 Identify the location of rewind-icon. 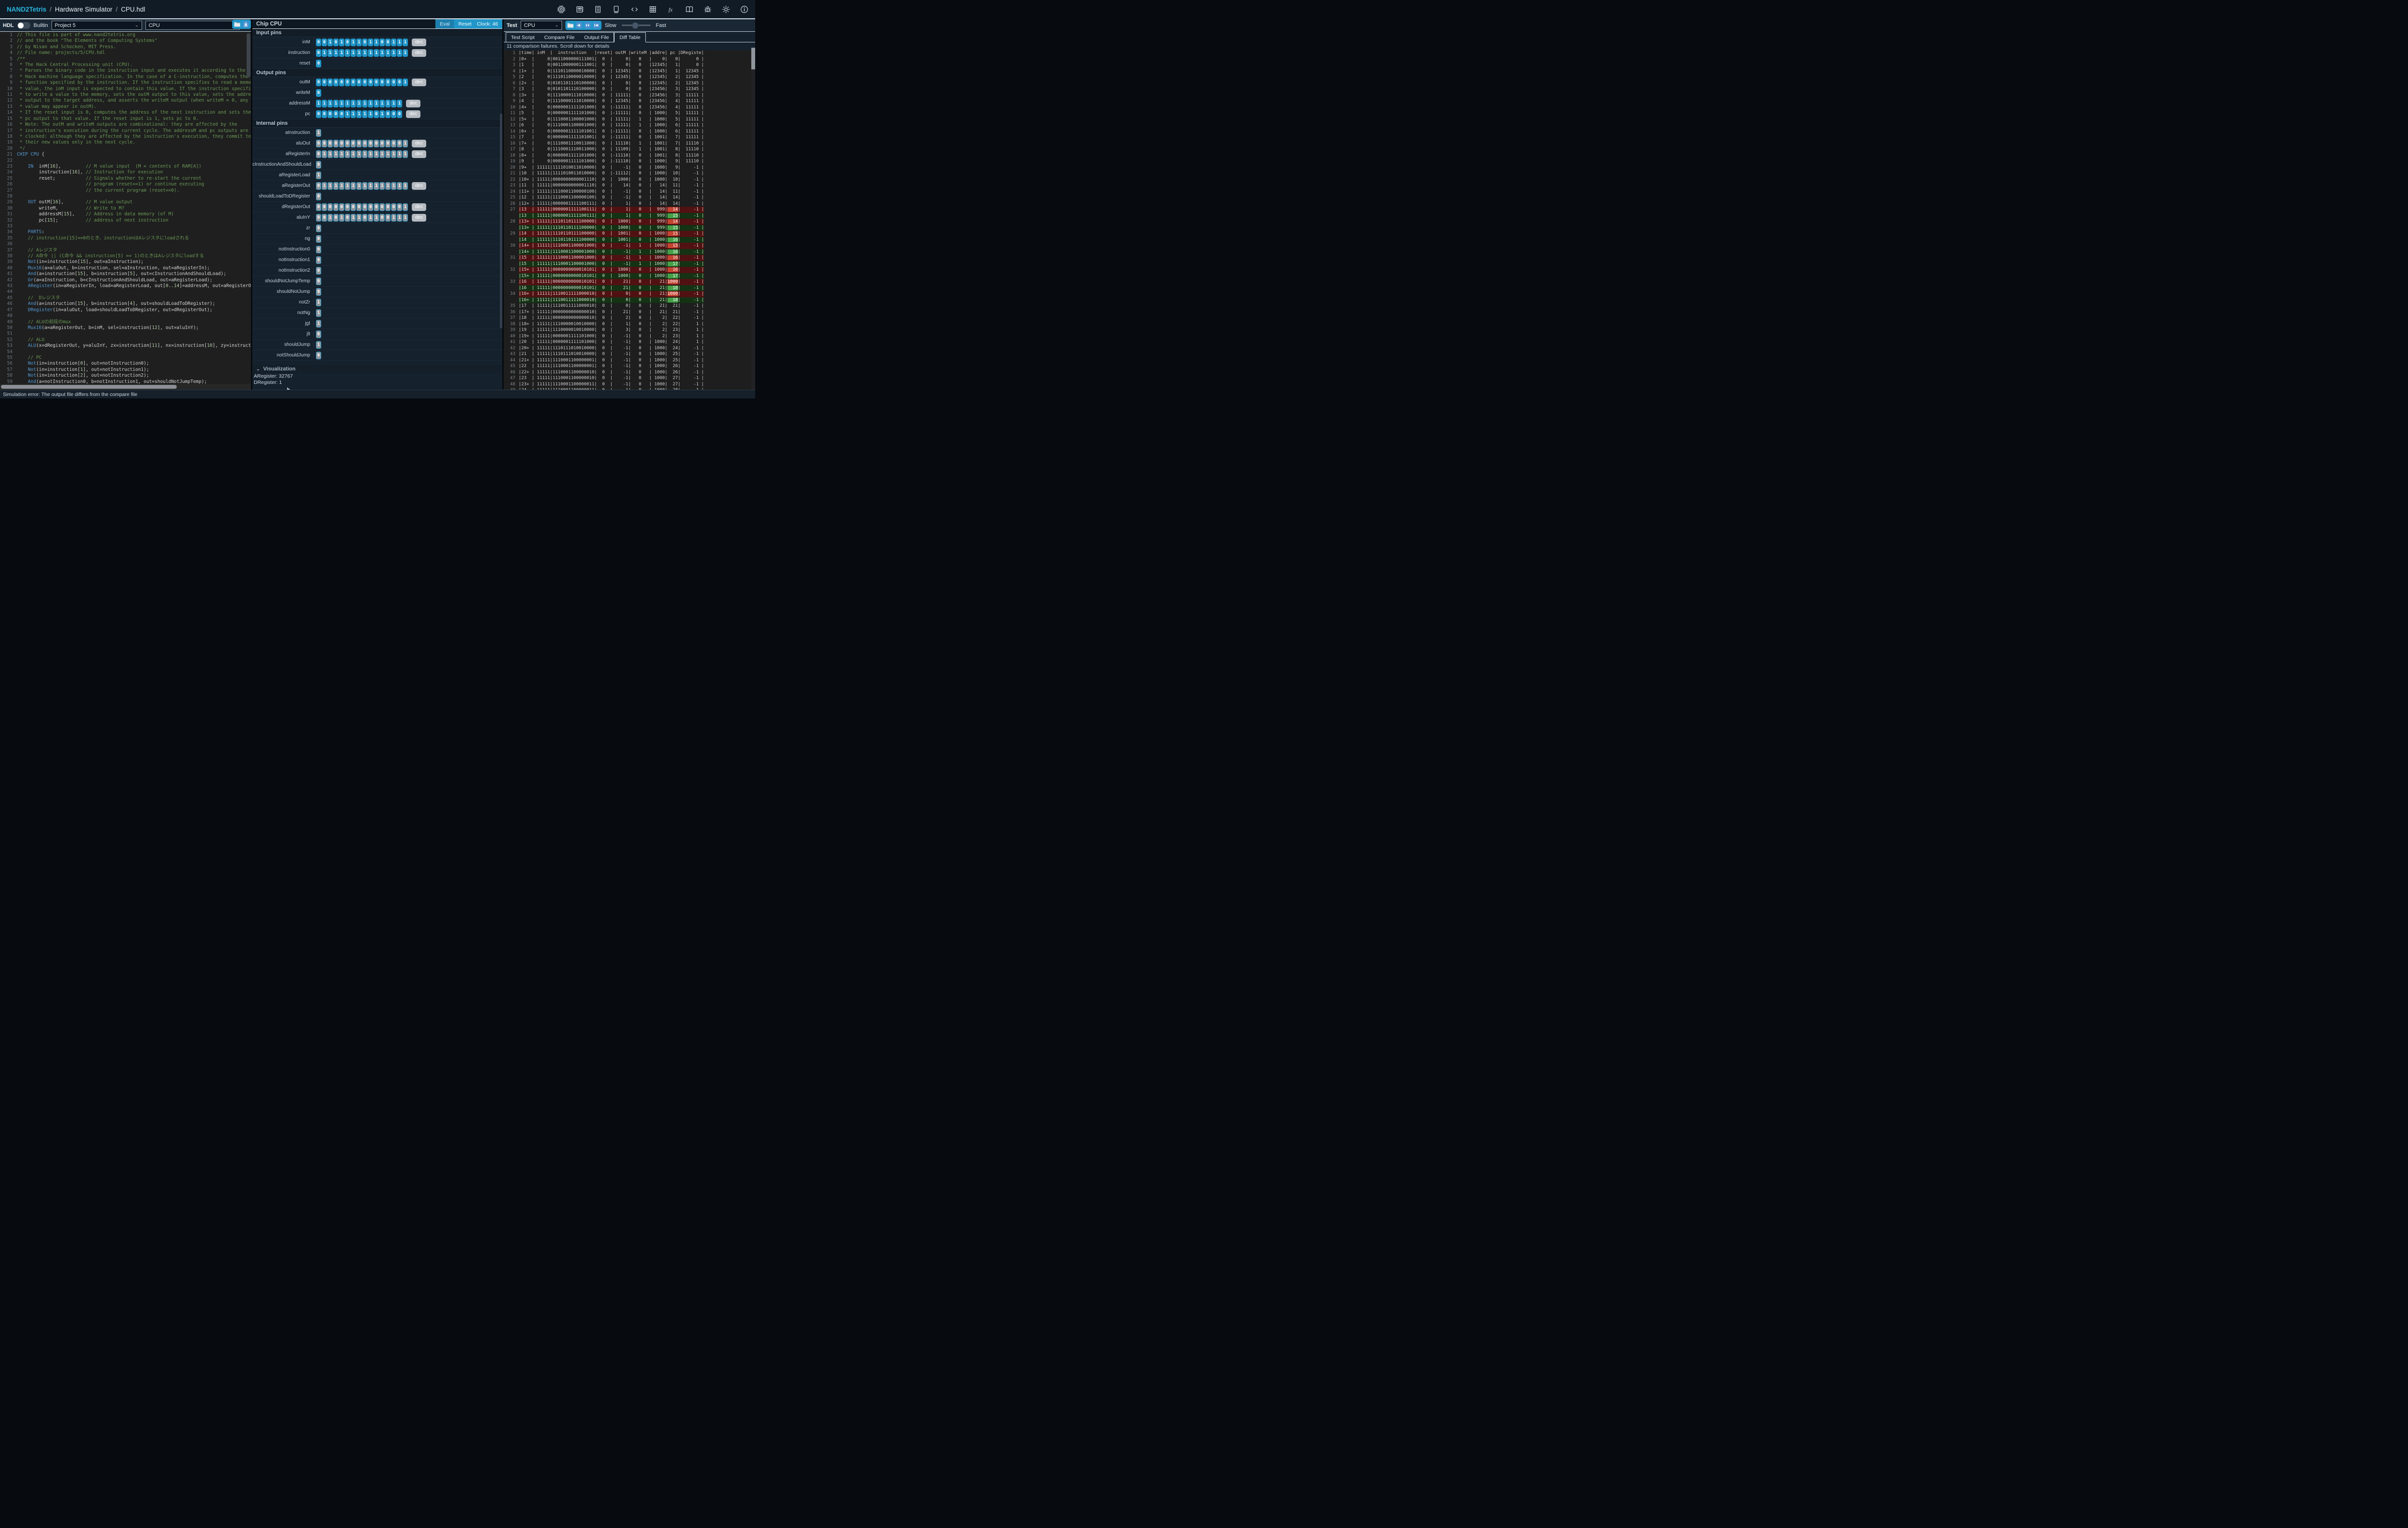
(596, 25).